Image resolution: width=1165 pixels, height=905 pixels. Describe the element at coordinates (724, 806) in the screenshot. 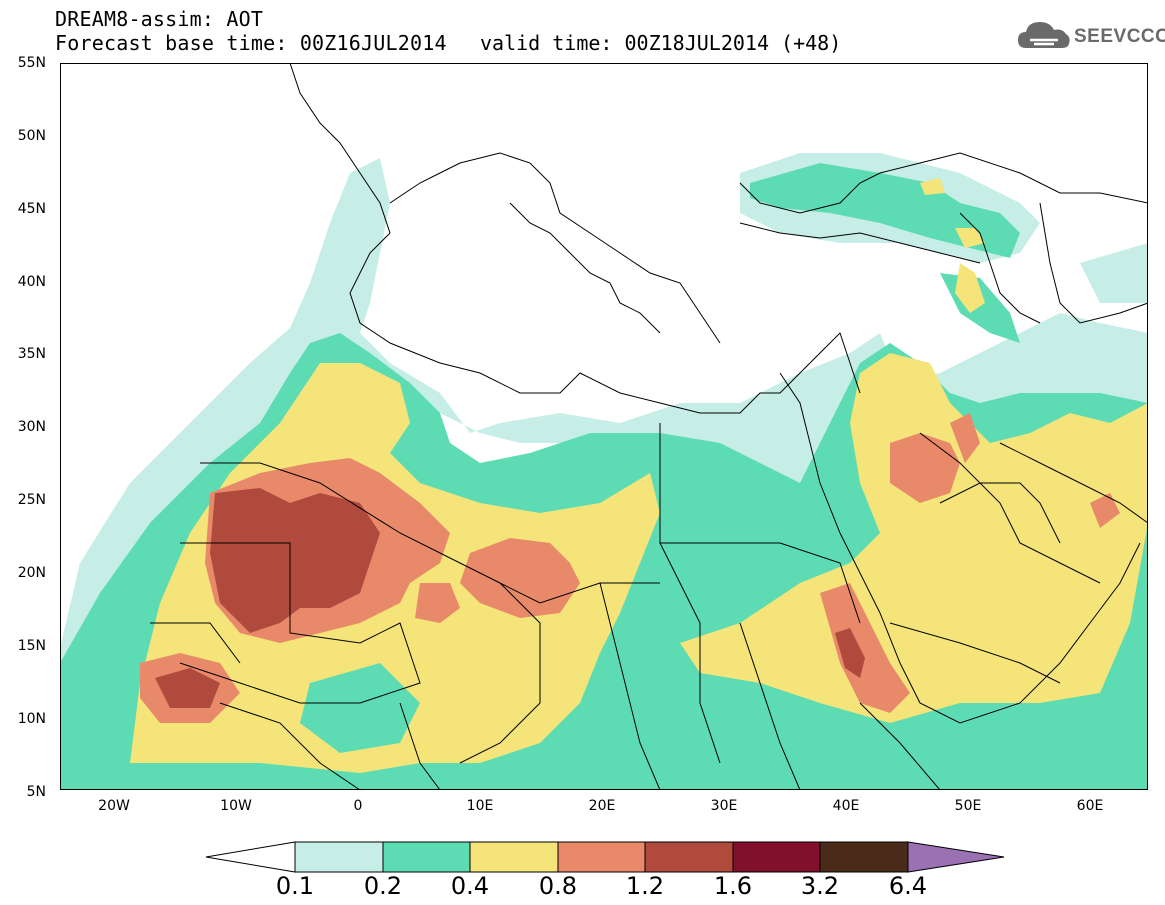

I see `lon-label-30e: 30E` at that location.